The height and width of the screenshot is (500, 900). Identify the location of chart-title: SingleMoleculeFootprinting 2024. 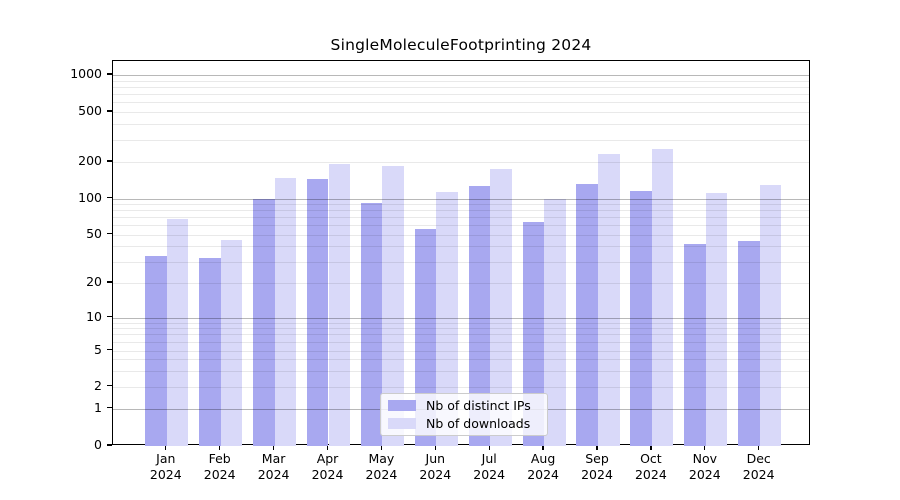
(461, 45).